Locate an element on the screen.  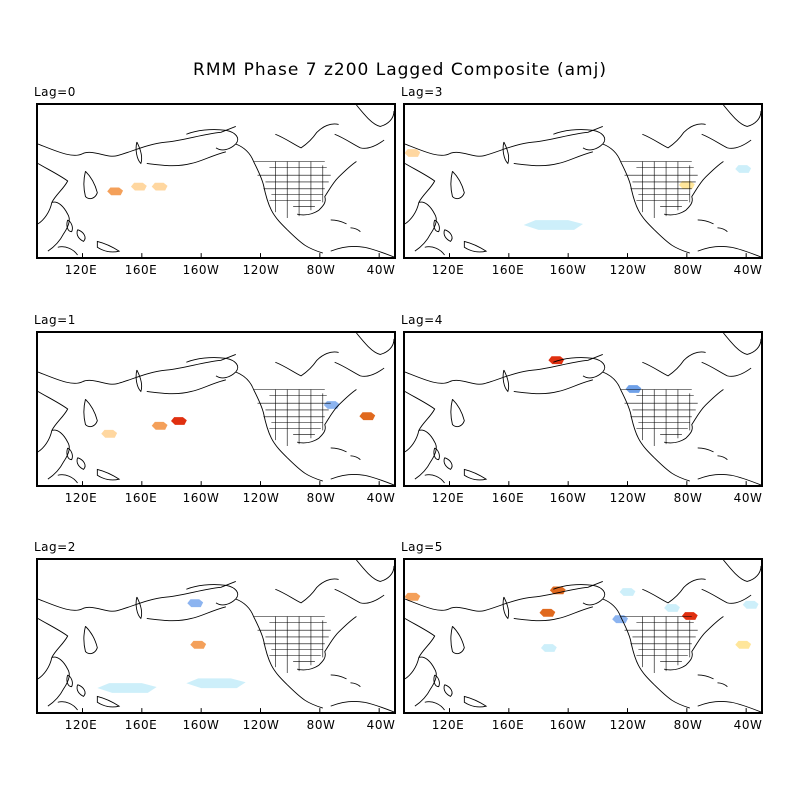
panel-label: Lag=2 is located at coordinates (55, 547).